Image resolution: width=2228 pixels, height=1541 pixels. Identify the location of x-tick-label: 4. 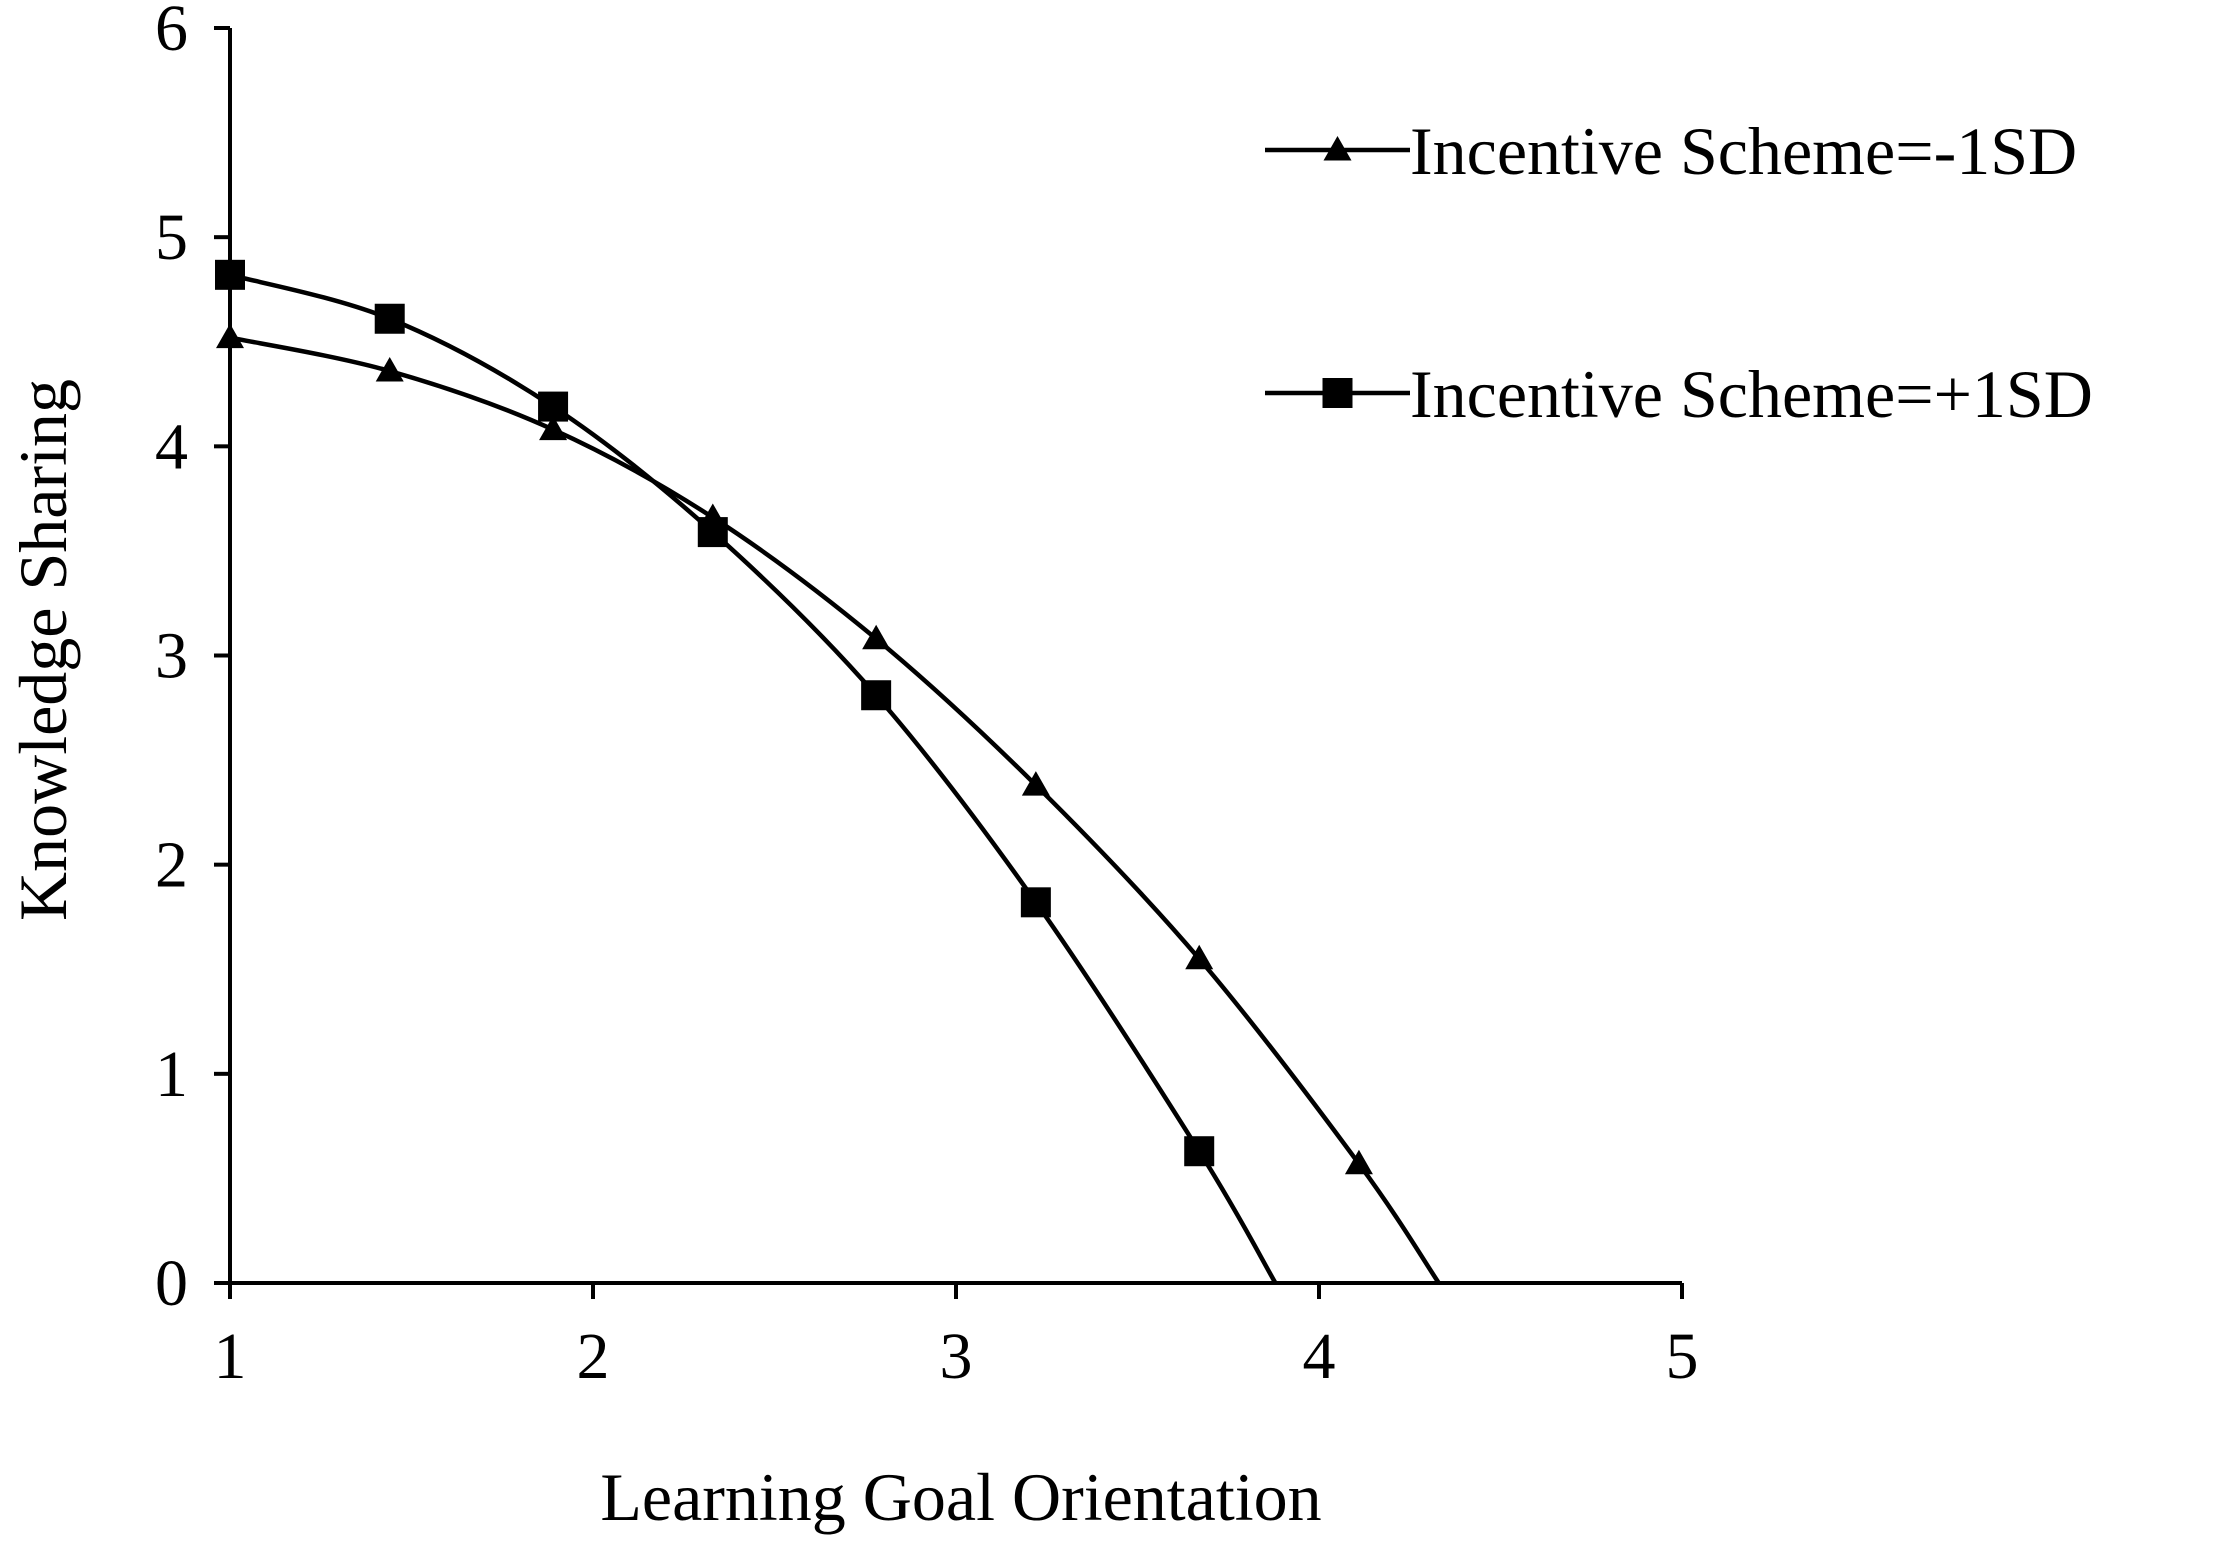
(1319, 1356).